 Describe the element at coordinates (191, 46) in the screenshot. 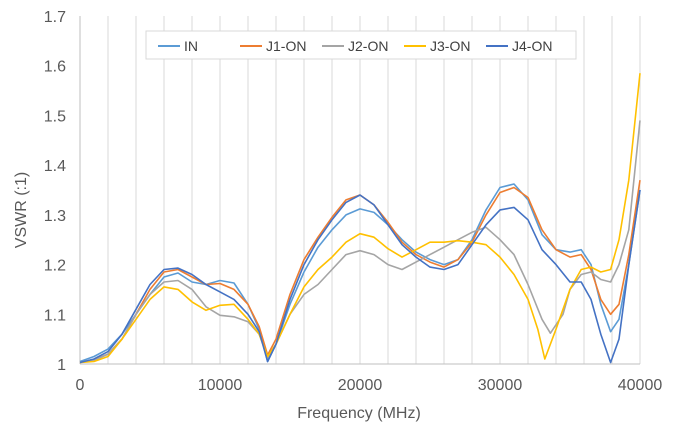

I see `legend-label: IN` at that location.